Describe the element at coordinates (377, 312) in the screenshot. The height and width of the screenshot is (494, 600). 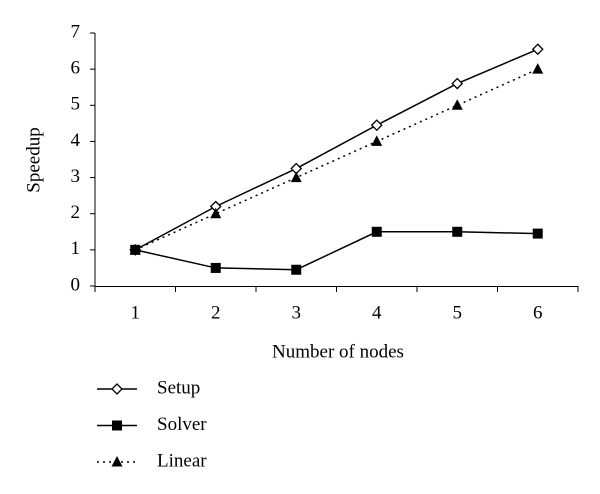
I see `x-tick-label: 4` at that location.